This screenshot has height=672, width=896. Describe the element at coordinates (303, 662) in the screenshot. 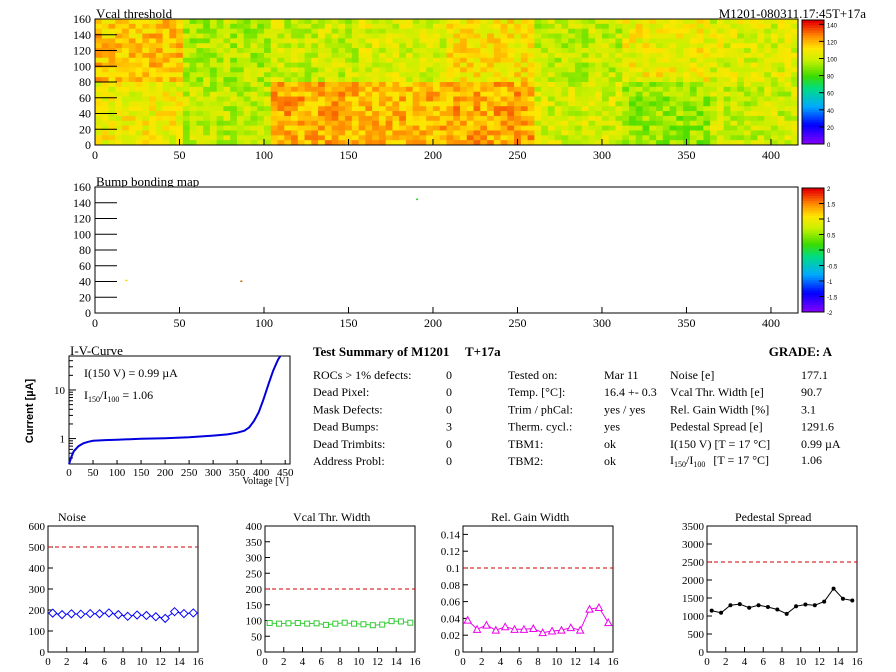

I see `small-x-tick-label: 4` at that location.